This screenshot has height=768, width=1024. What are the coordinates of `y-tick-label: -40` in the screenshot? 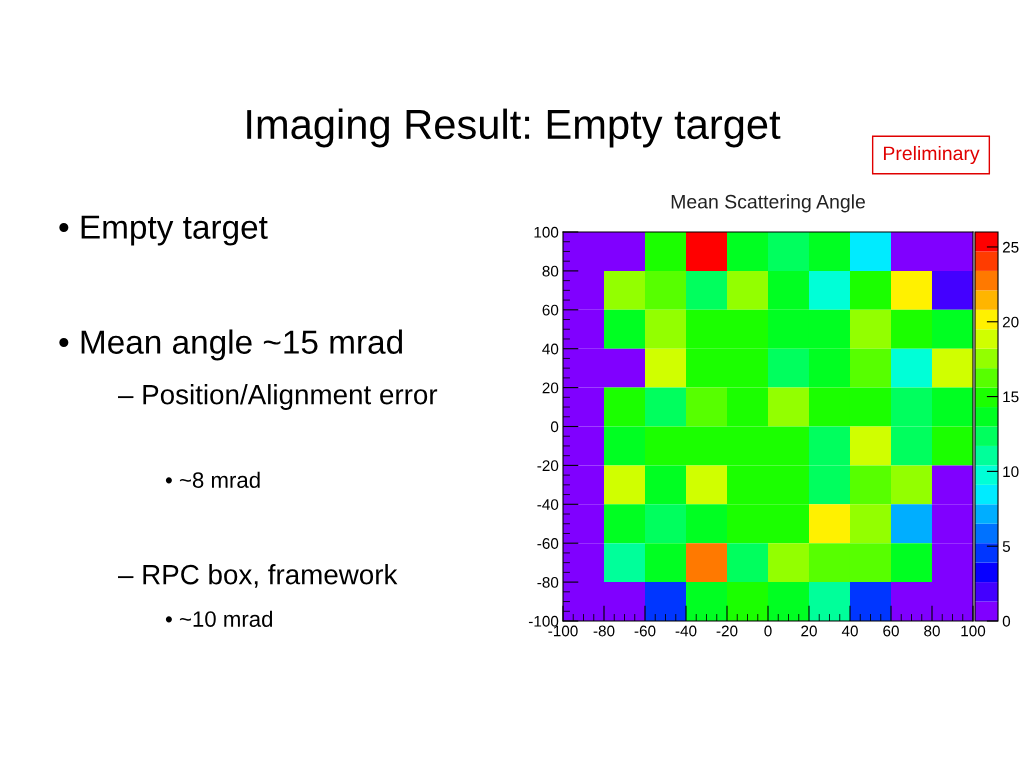 It's located at (548, 504).